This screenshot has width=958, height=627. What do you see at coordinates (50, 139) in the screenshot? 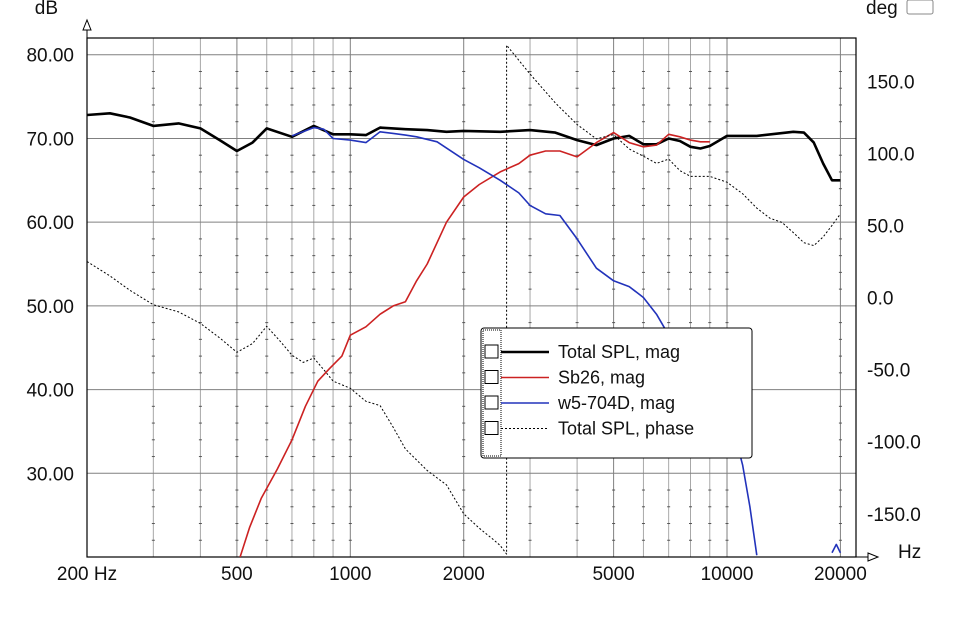
I see `y-tick-label: 70.00` at bounding box center [50, 139].